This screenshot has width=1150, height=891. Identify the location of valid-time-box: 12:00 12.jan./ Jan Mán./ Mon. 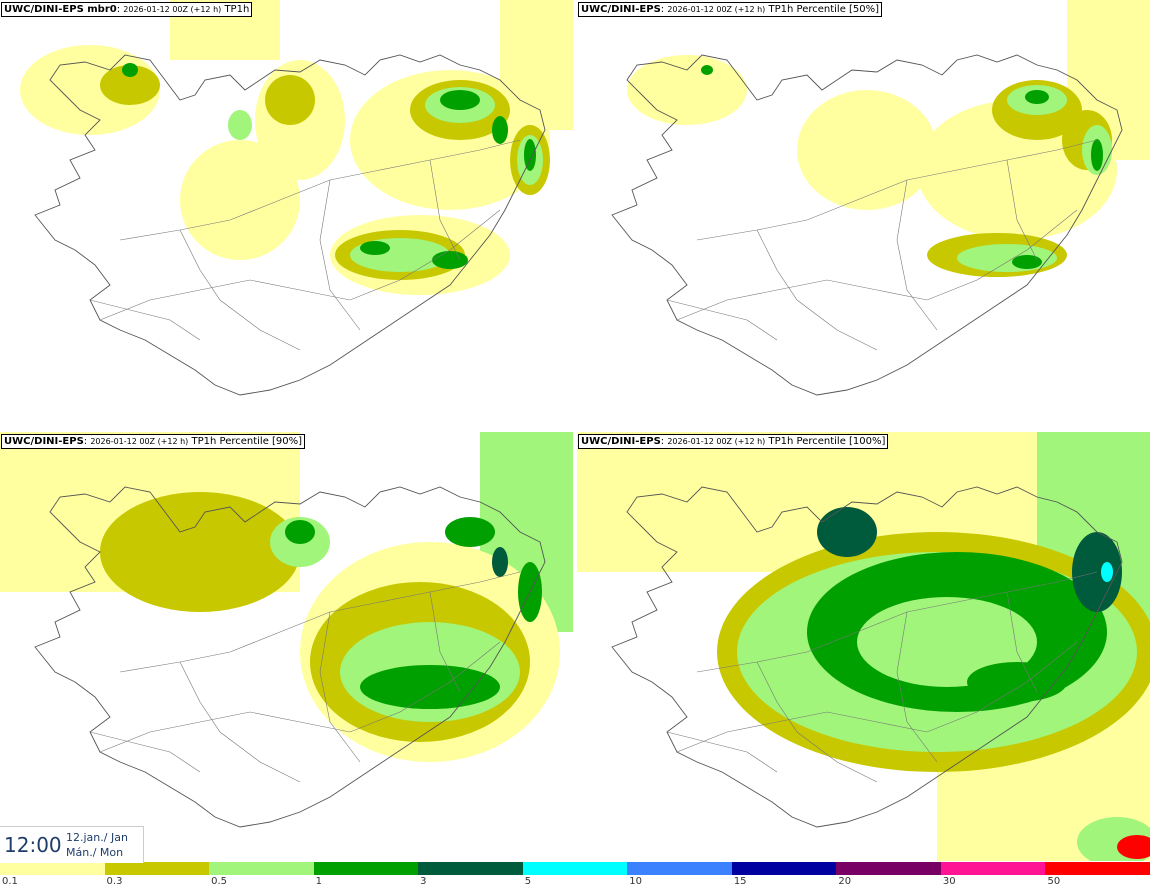
(72, 844).